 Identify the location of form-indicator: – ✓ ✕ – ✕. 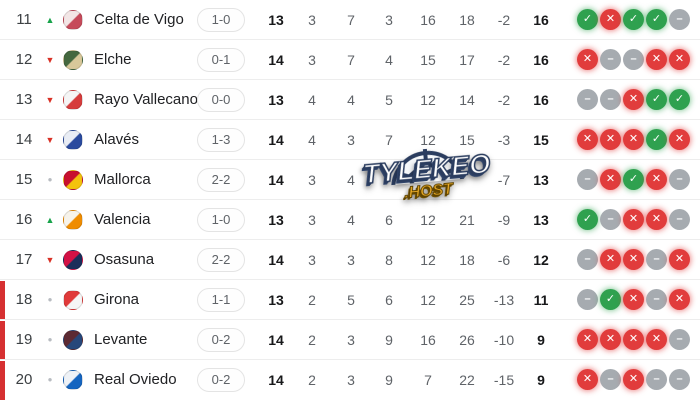
(633, 299).